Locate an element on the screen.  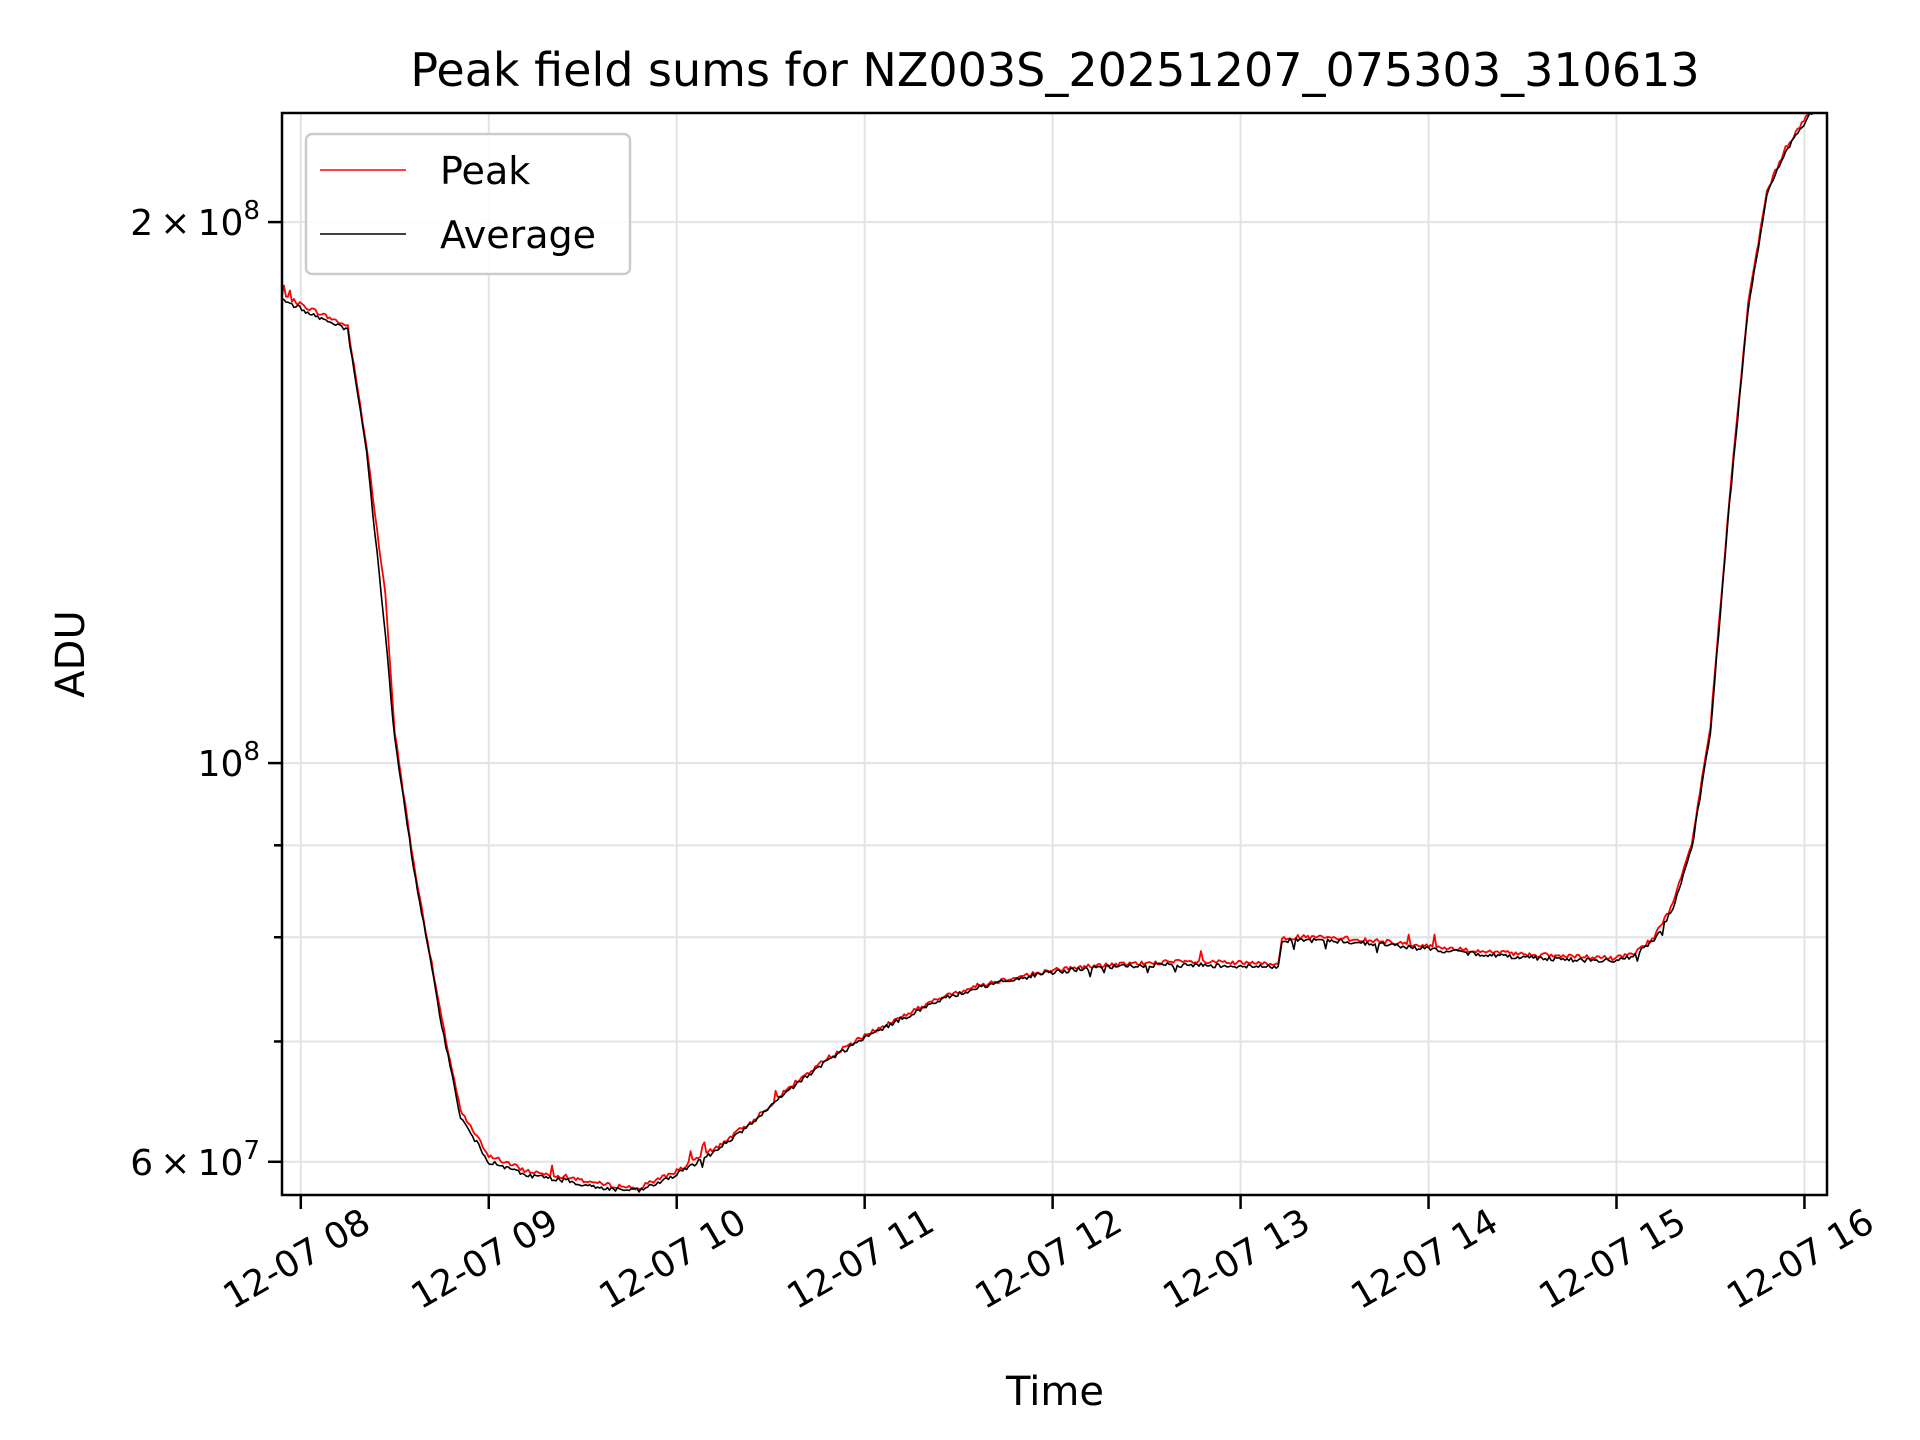
x-tick-label: 12-07 12 is located at coordinates (1048, 1259).